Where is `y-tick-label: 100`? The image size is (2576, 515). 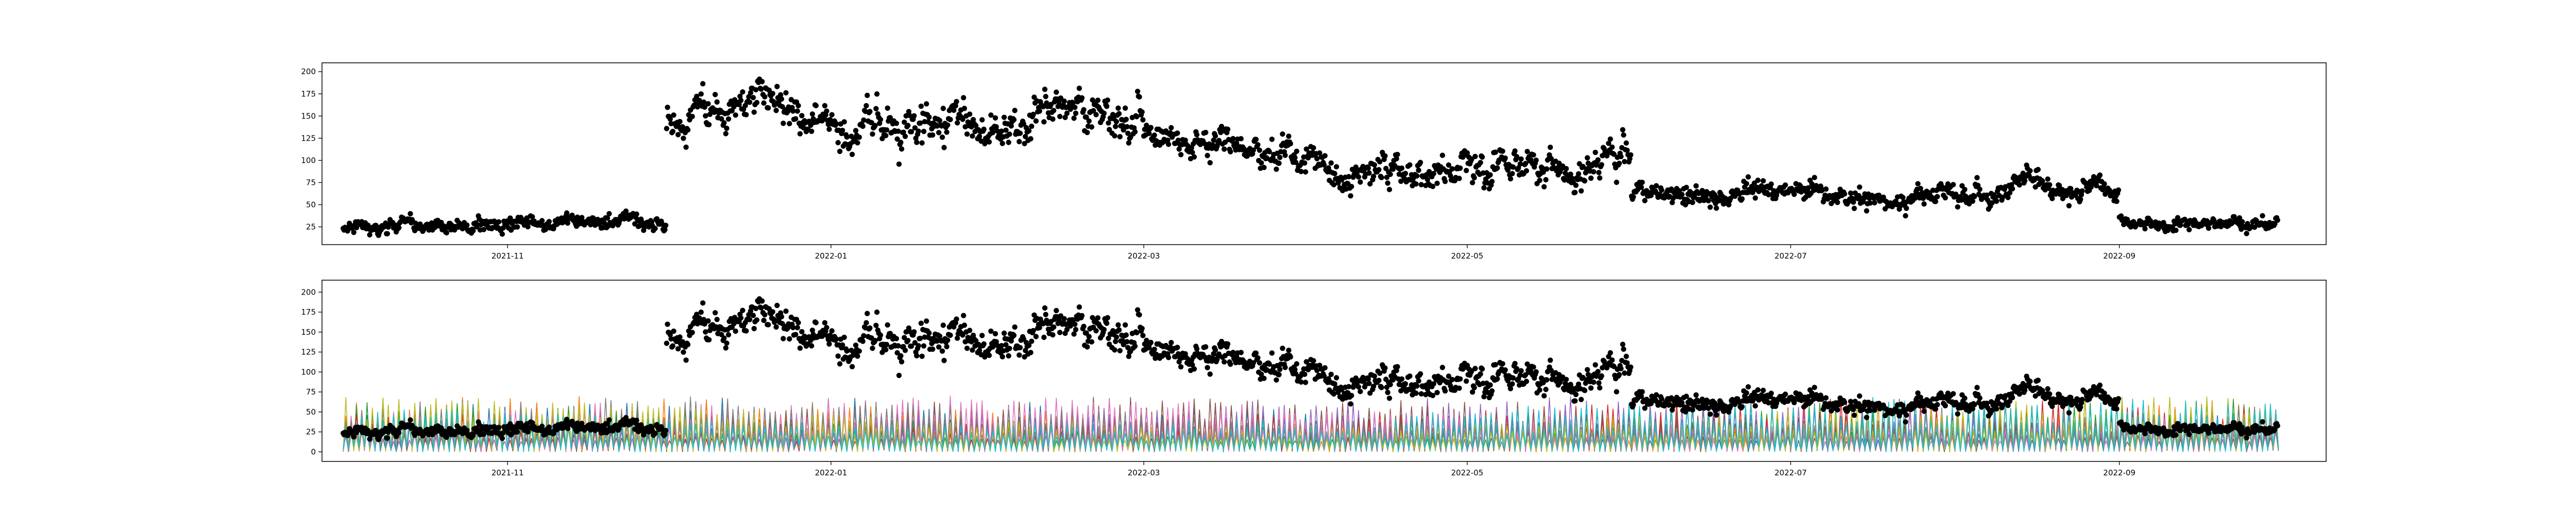
y-tick-label: 100 is located at coordinates (308, 161).